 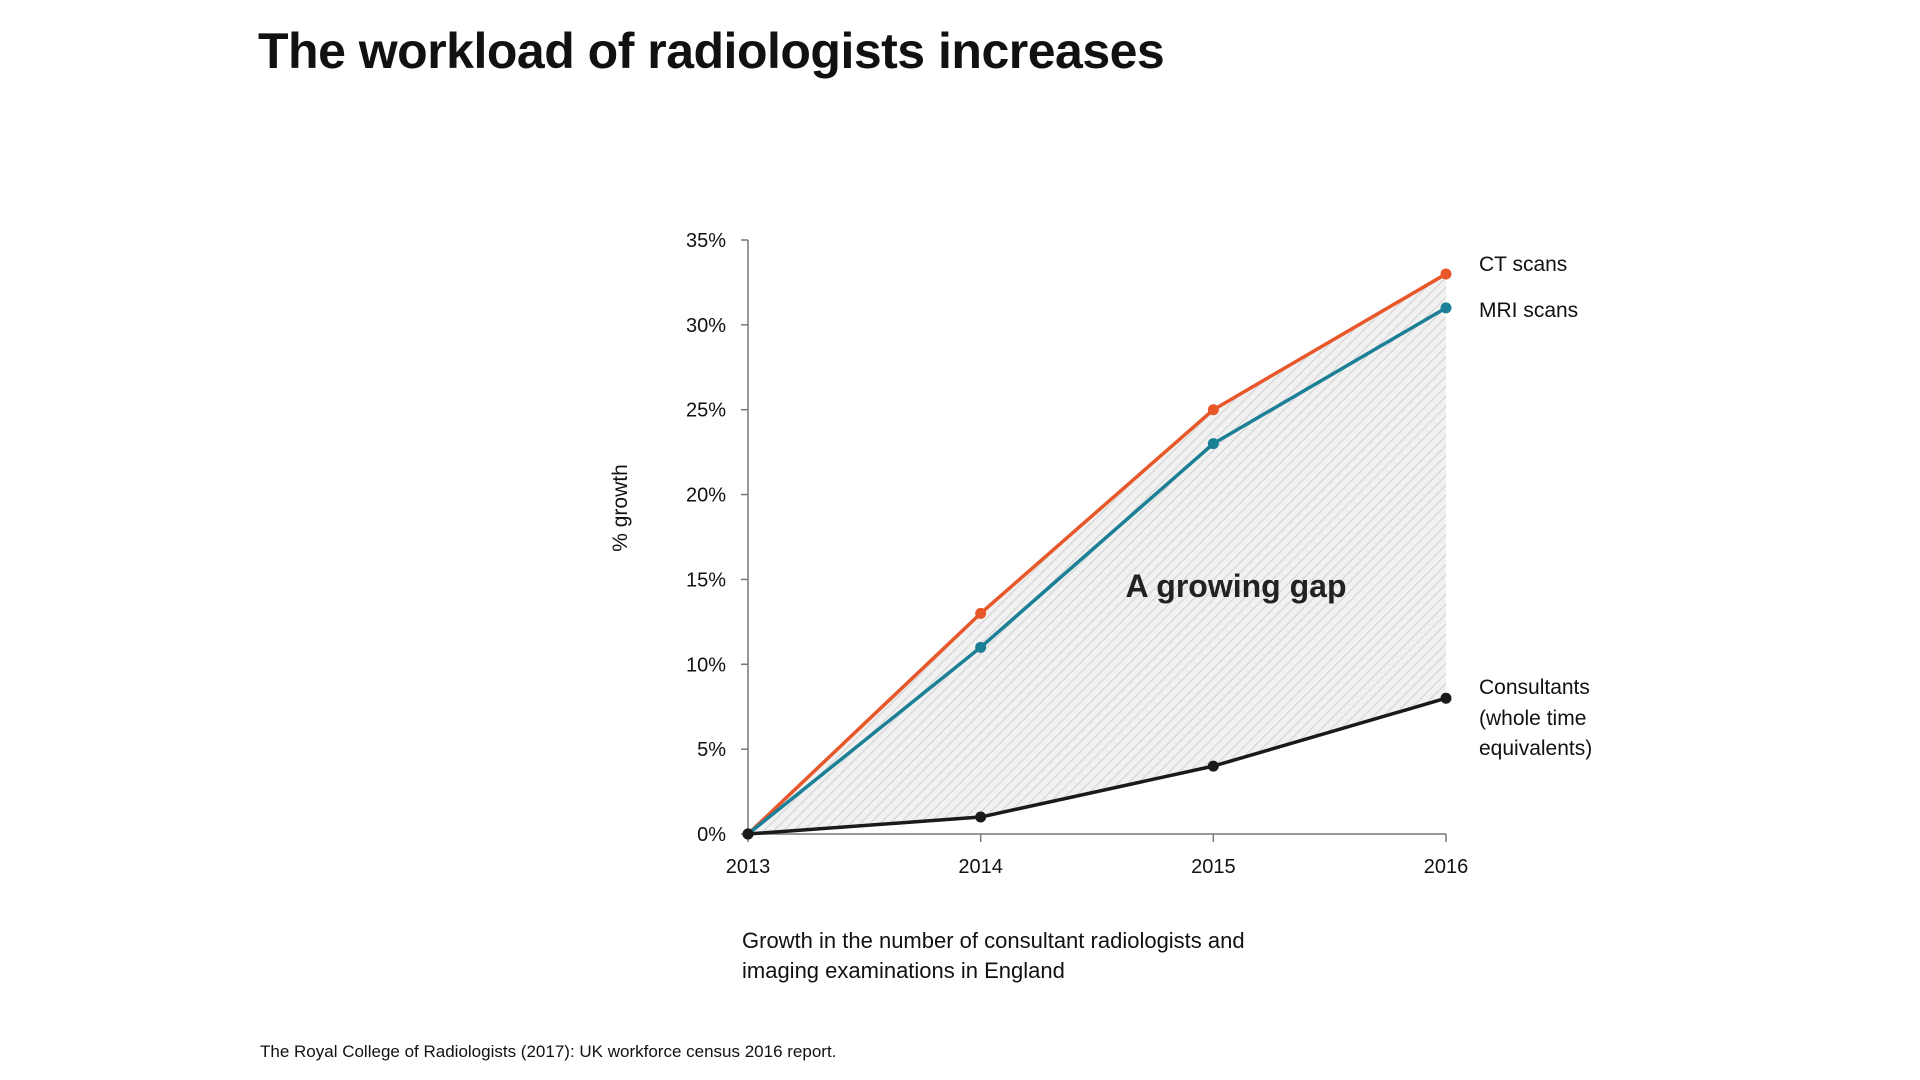 I want to click on chart-caption-line-2: imaging examinations in England, so click(x=903, y=970).